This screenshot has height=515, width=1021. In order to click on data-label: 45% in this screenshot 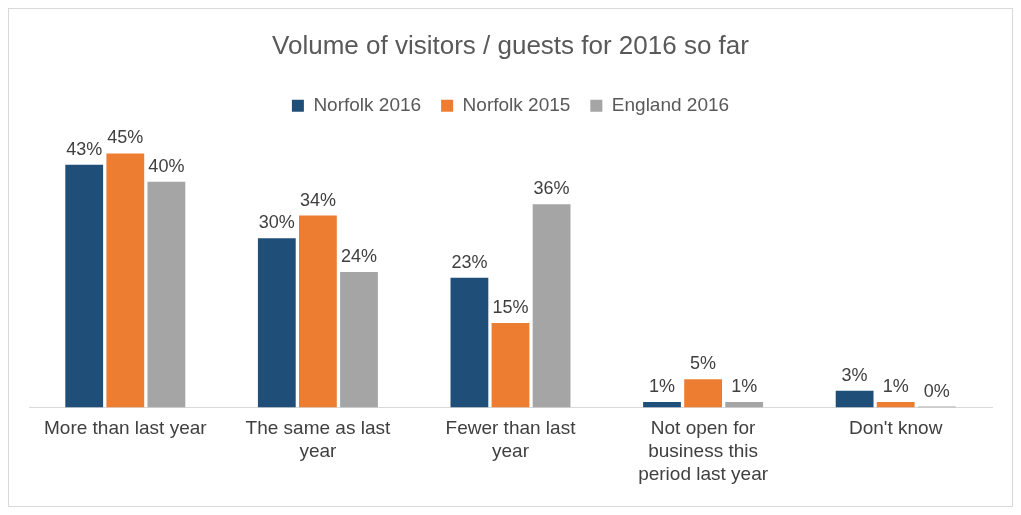, I will do `click(125, 137)`.